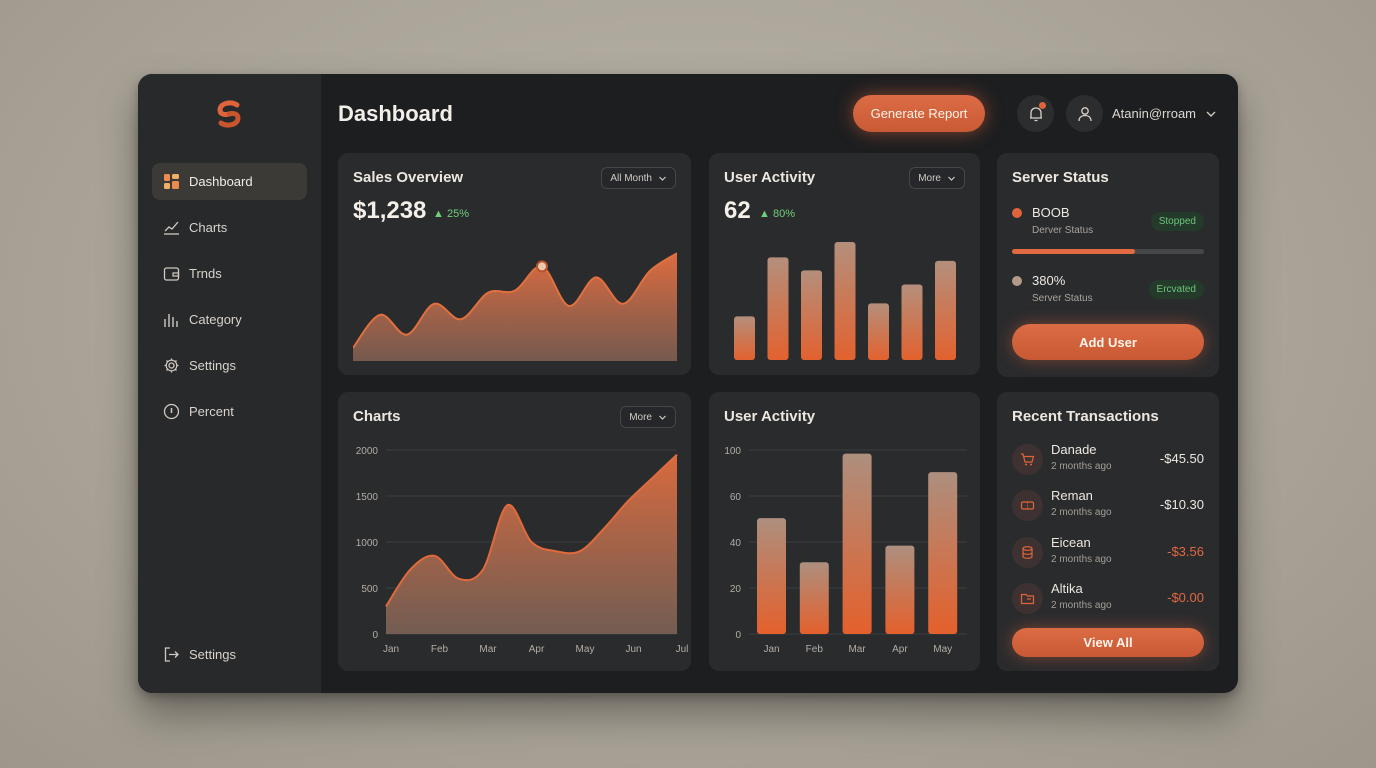  What do you see at coordinates (171, 320) in the screenshot?
I see `bar-chart-icon` at bounding box center [171, 320].